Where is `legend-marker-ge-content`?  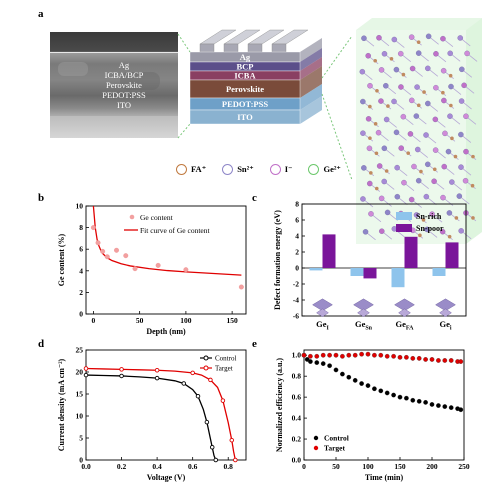 legend-marker-ge-content is located at coordinates (132, 217).